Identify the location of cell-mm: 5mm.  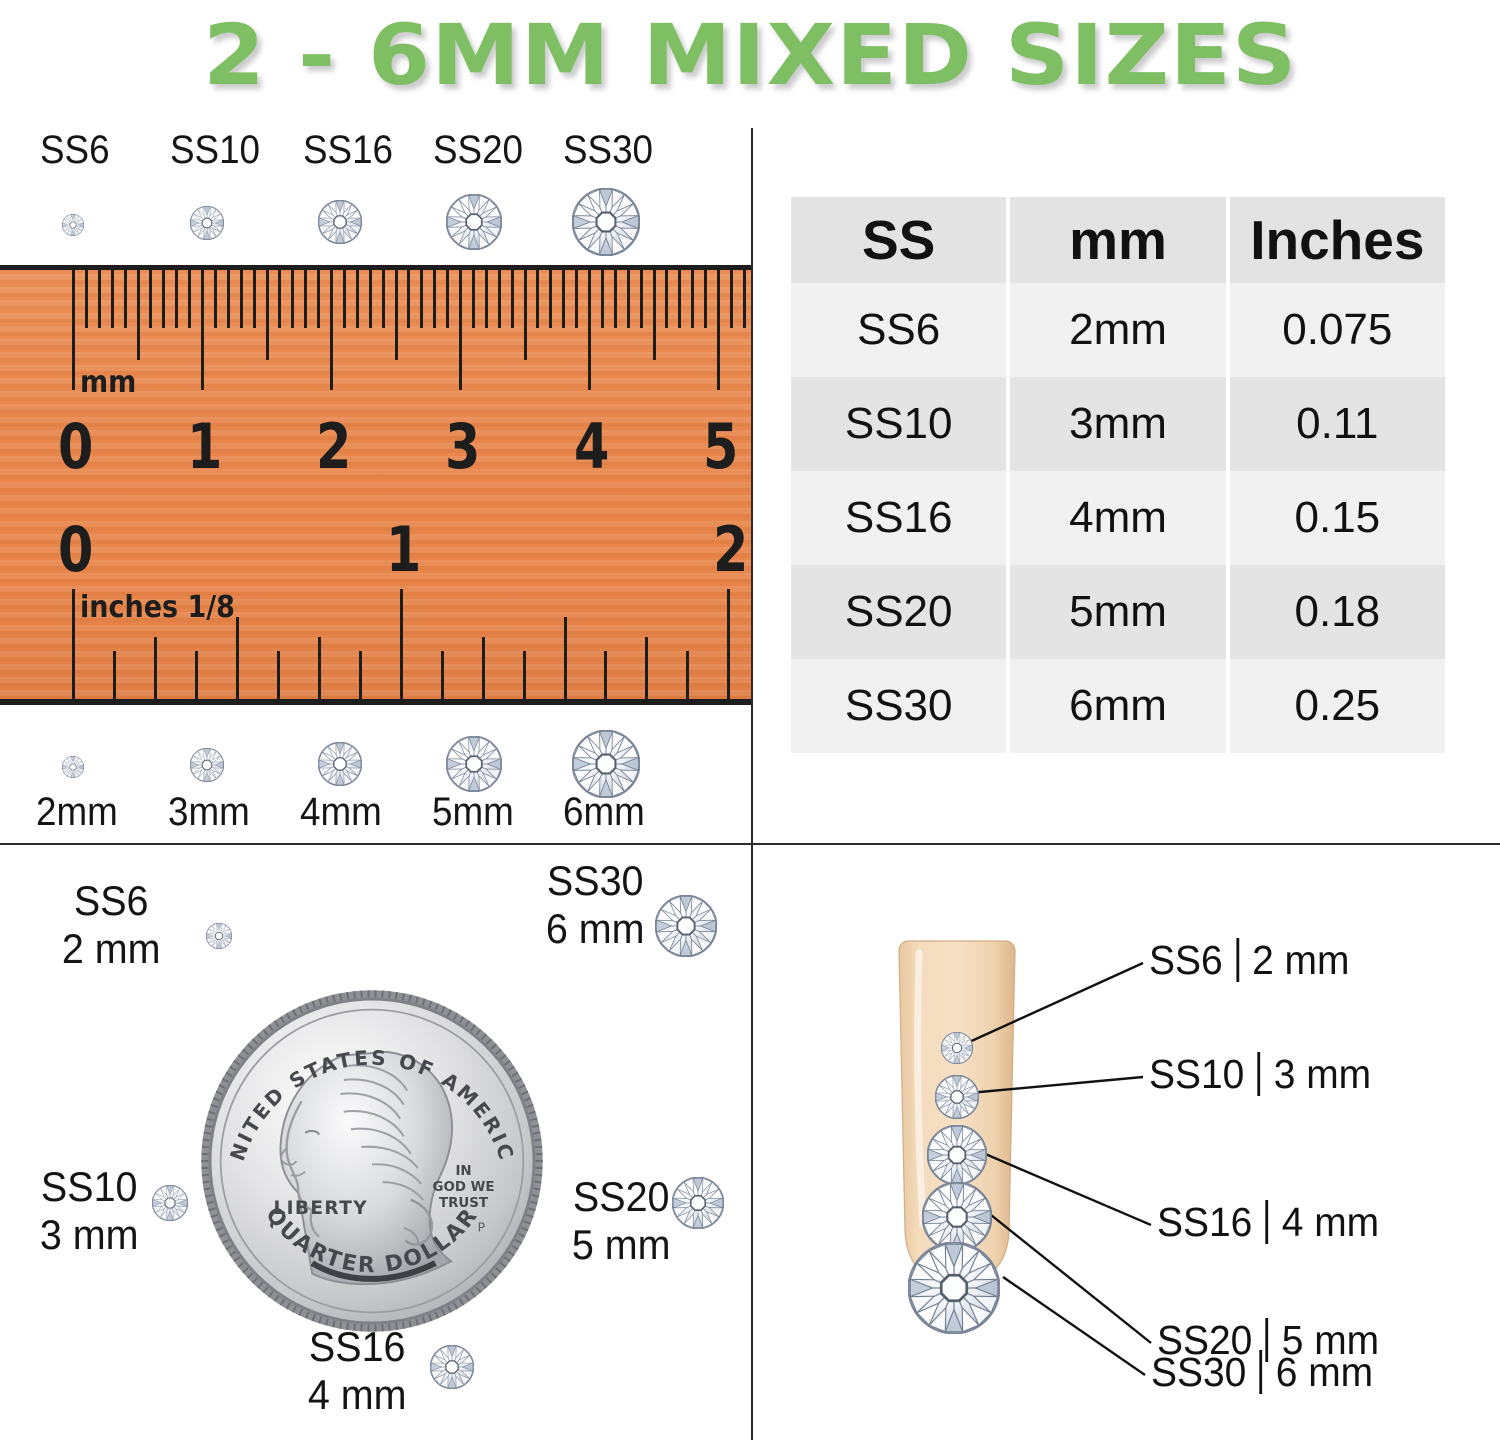
(1118, 612).